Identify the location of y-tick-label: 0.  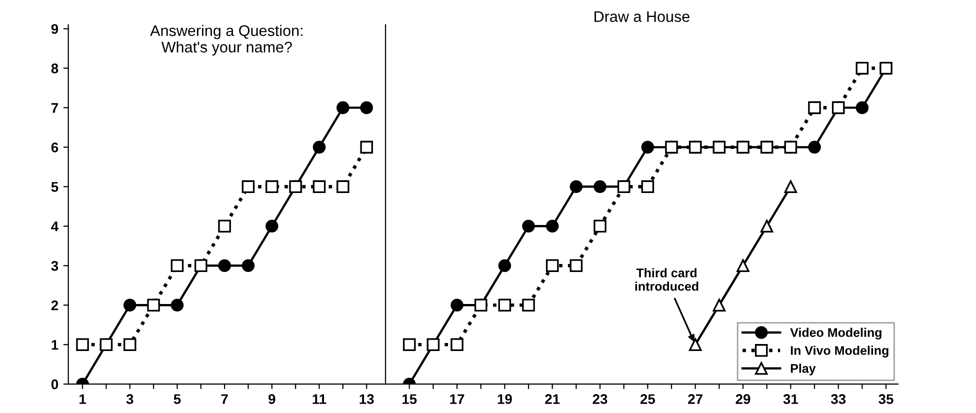
(54, 384).